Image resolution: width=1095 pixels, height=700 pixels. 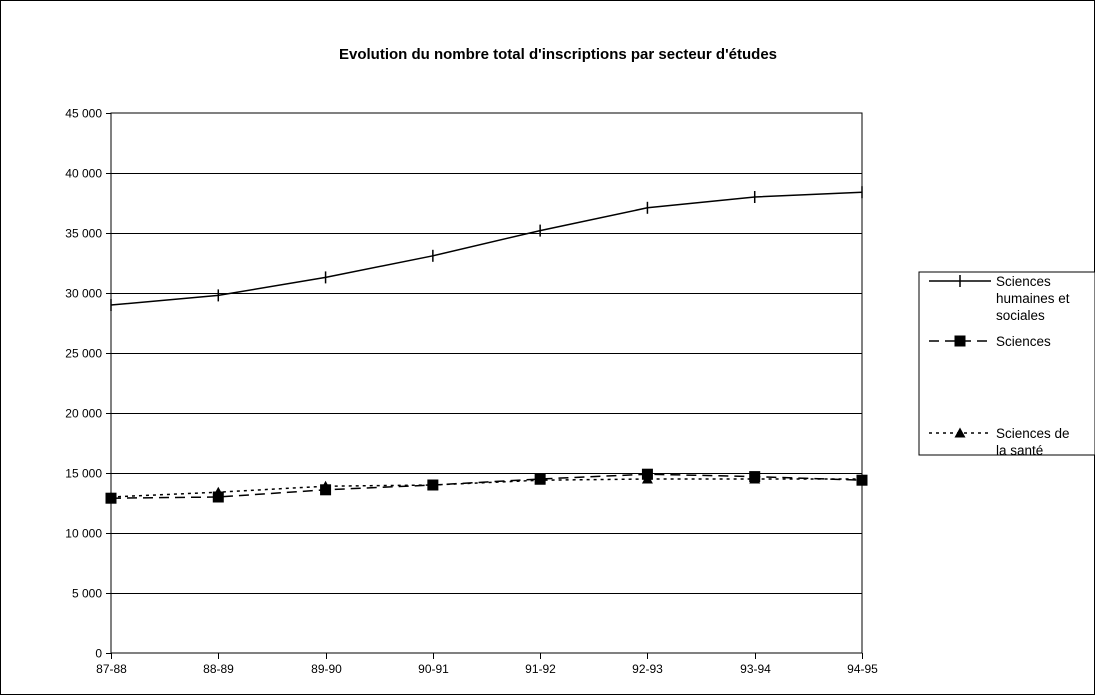 What do you see at coordinates (1033, 433) in the screenshot?
I see `legend-label: Sciences de` at bounding box center [1033, 433].